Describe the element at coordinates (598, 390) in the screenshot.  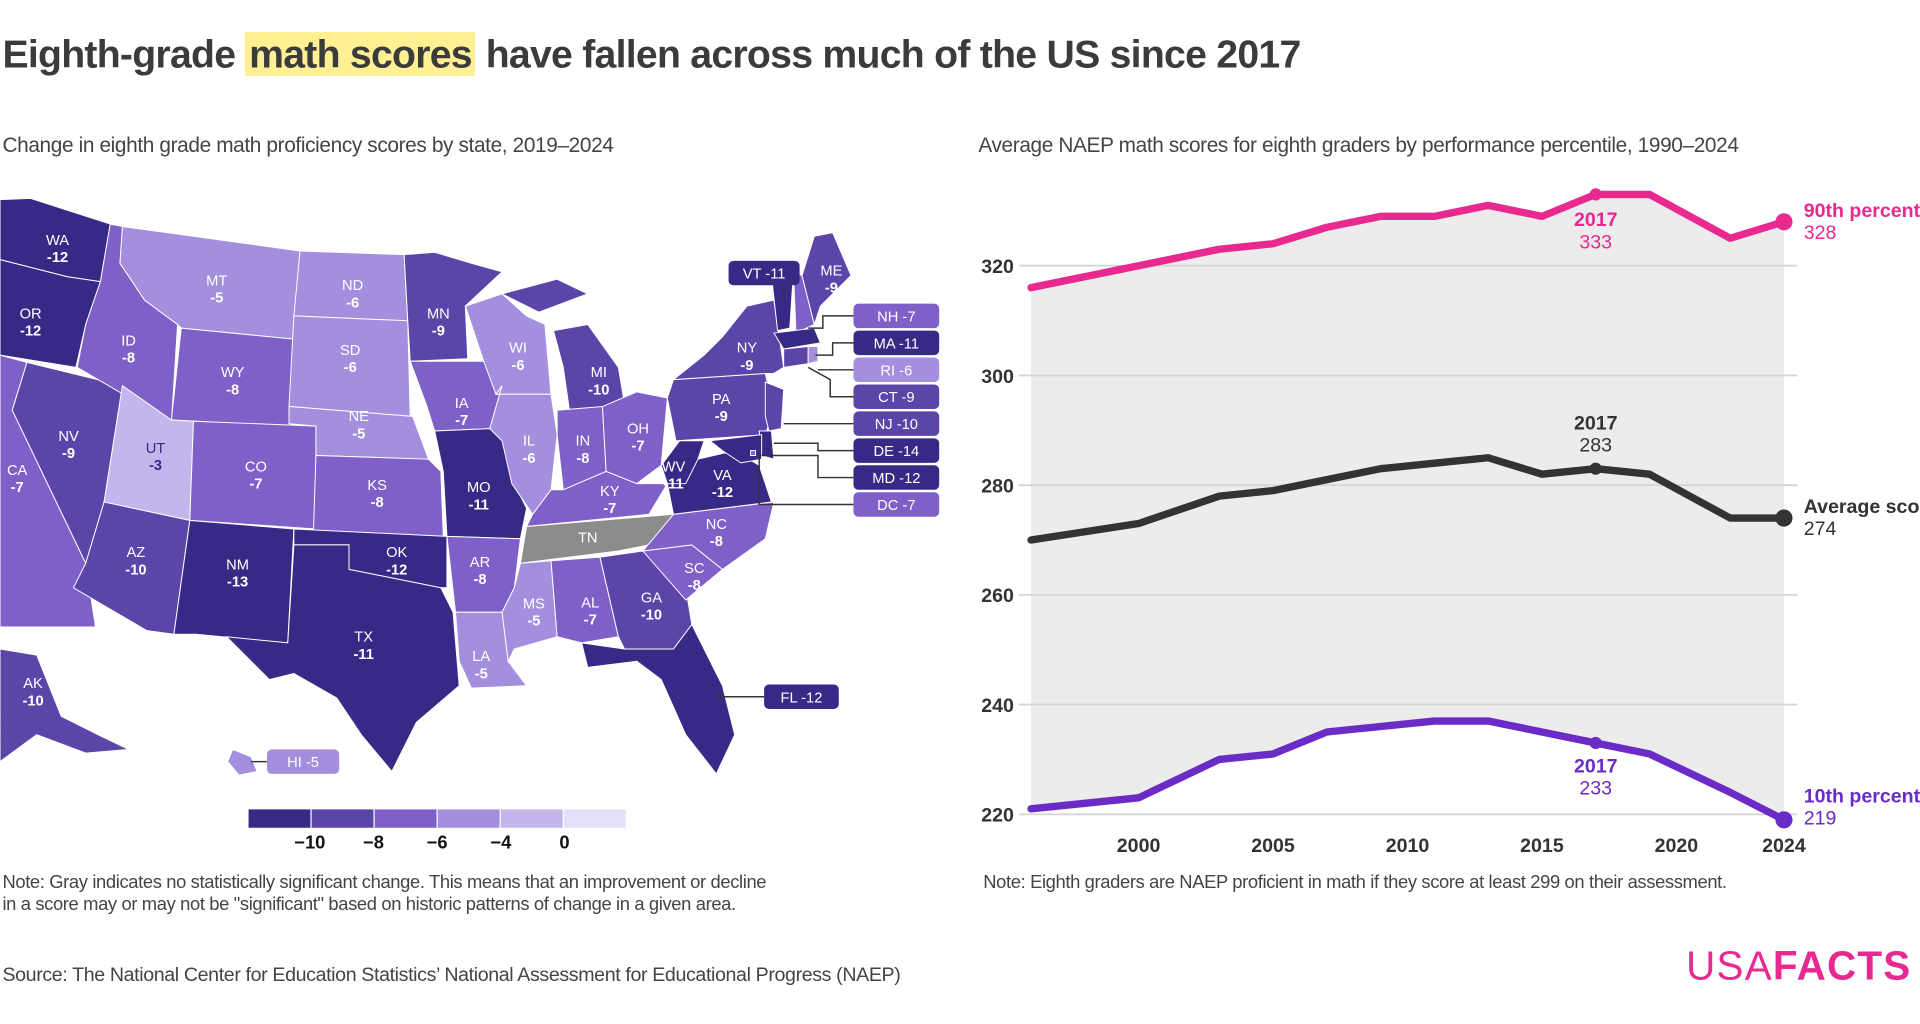
I see `state-value: -10` at that location.